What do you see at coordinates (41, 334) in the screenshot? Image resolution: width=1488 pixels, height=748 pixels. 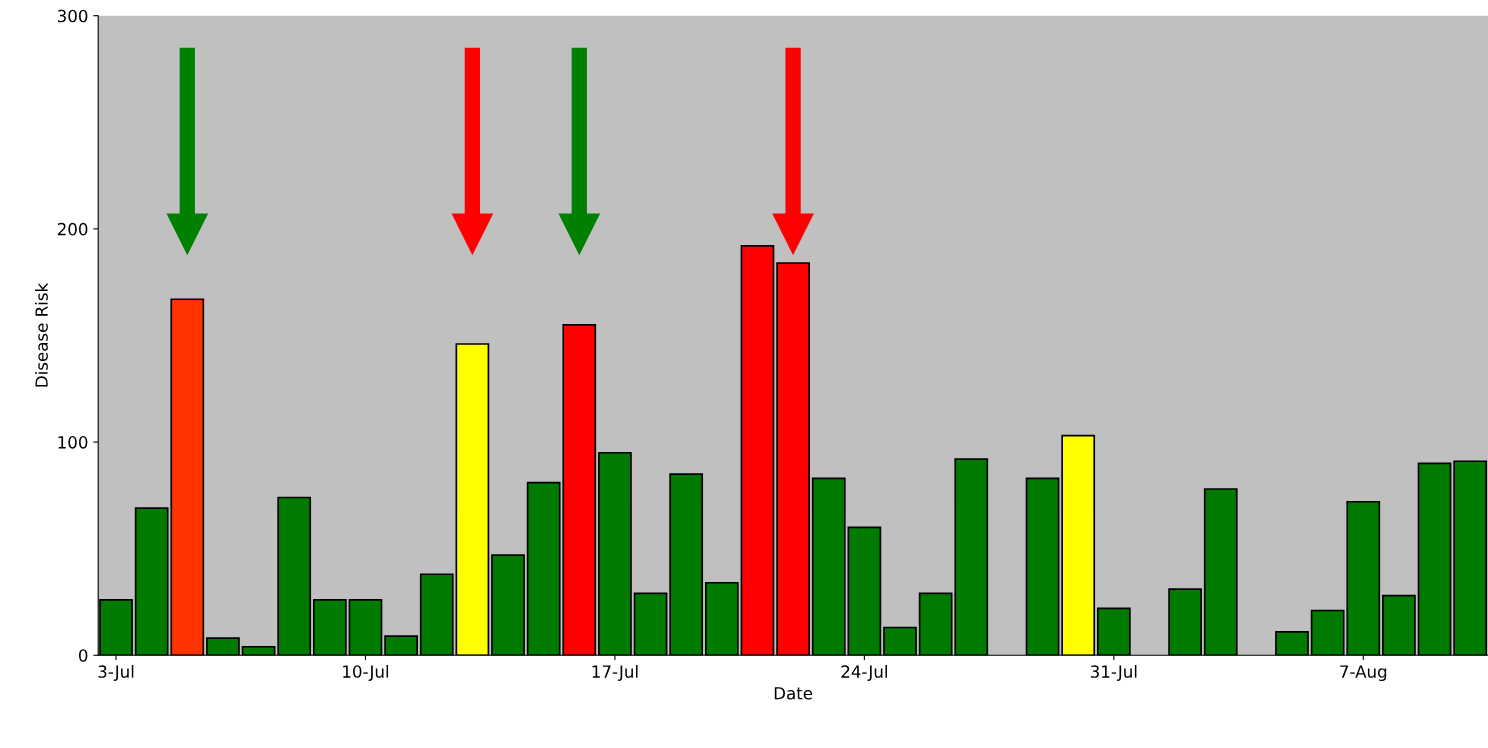 I see `y-axis-title: Disease Risk` at bounding box center [41, 334].